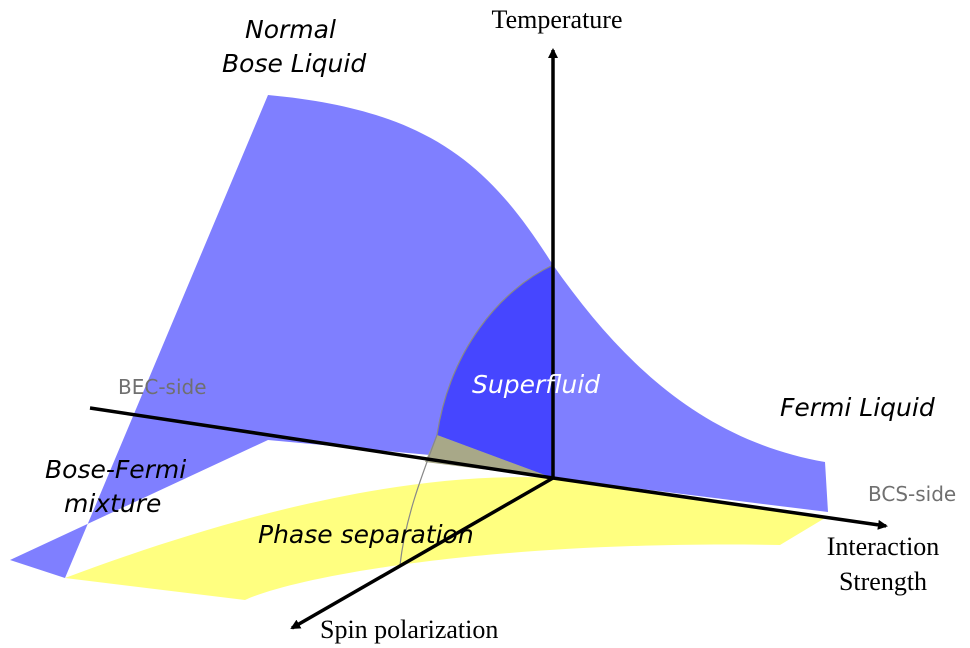 The image size is (970, 648). I want to click on normal-label: Bose Liquid, so click(294, 63).